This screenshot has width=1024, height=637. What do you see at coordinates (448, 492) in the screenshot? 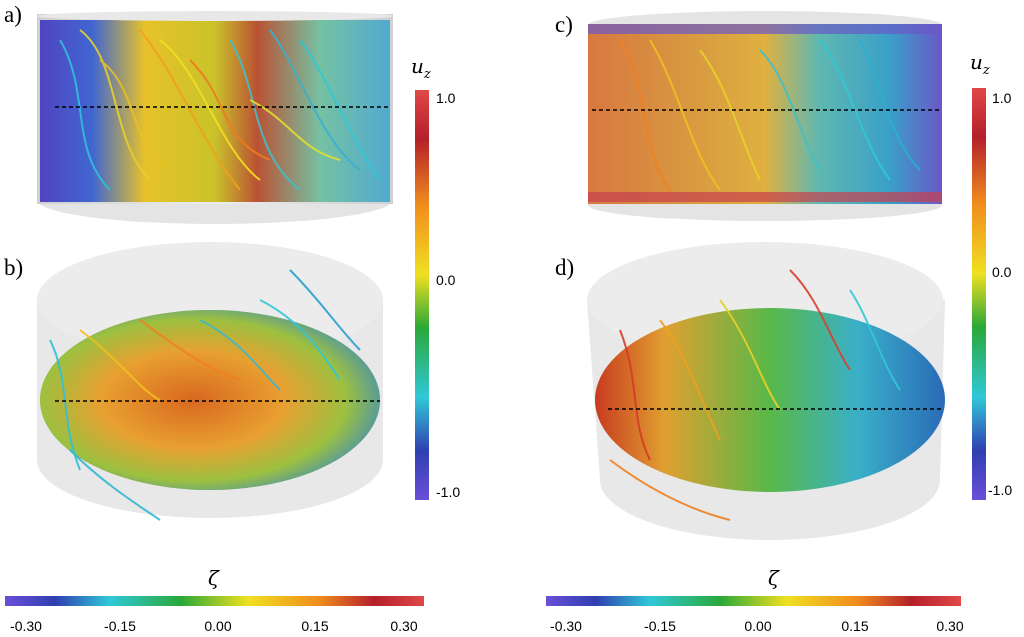
I see `uz-tick-left-bottom: -1.0` at bounding box center [448, 492].